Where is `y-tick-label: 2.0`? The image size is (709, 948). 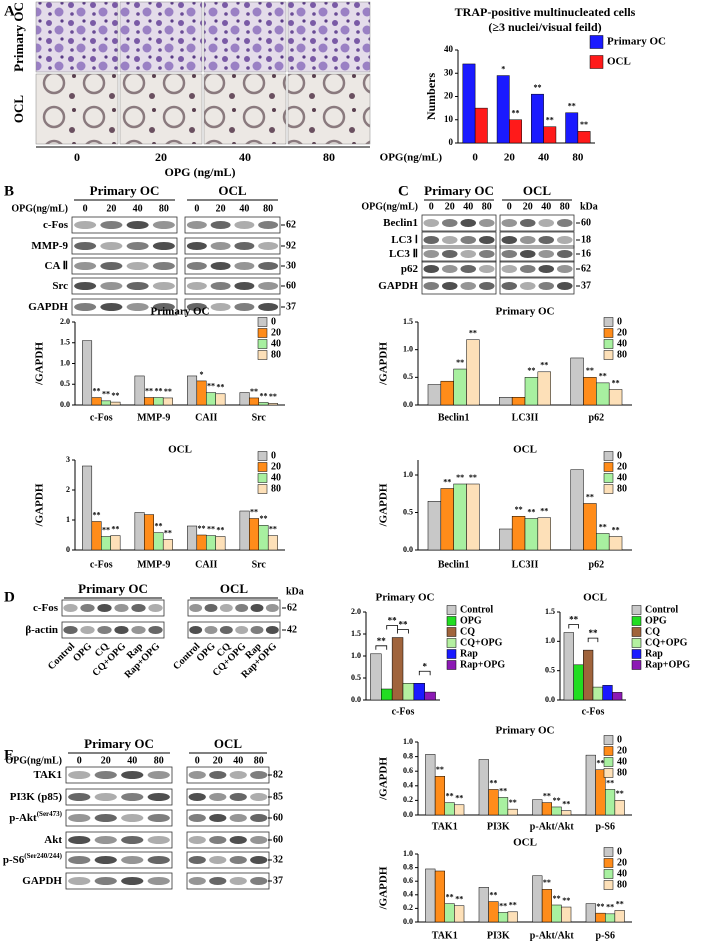
y-tick-label: 2.0 is located at coordinates (65, 321).